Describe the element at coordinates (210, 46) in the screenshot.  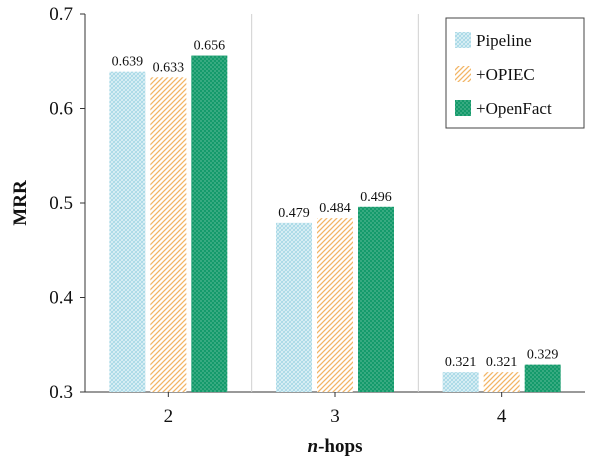
I see `data-label: 0.656` at that location.